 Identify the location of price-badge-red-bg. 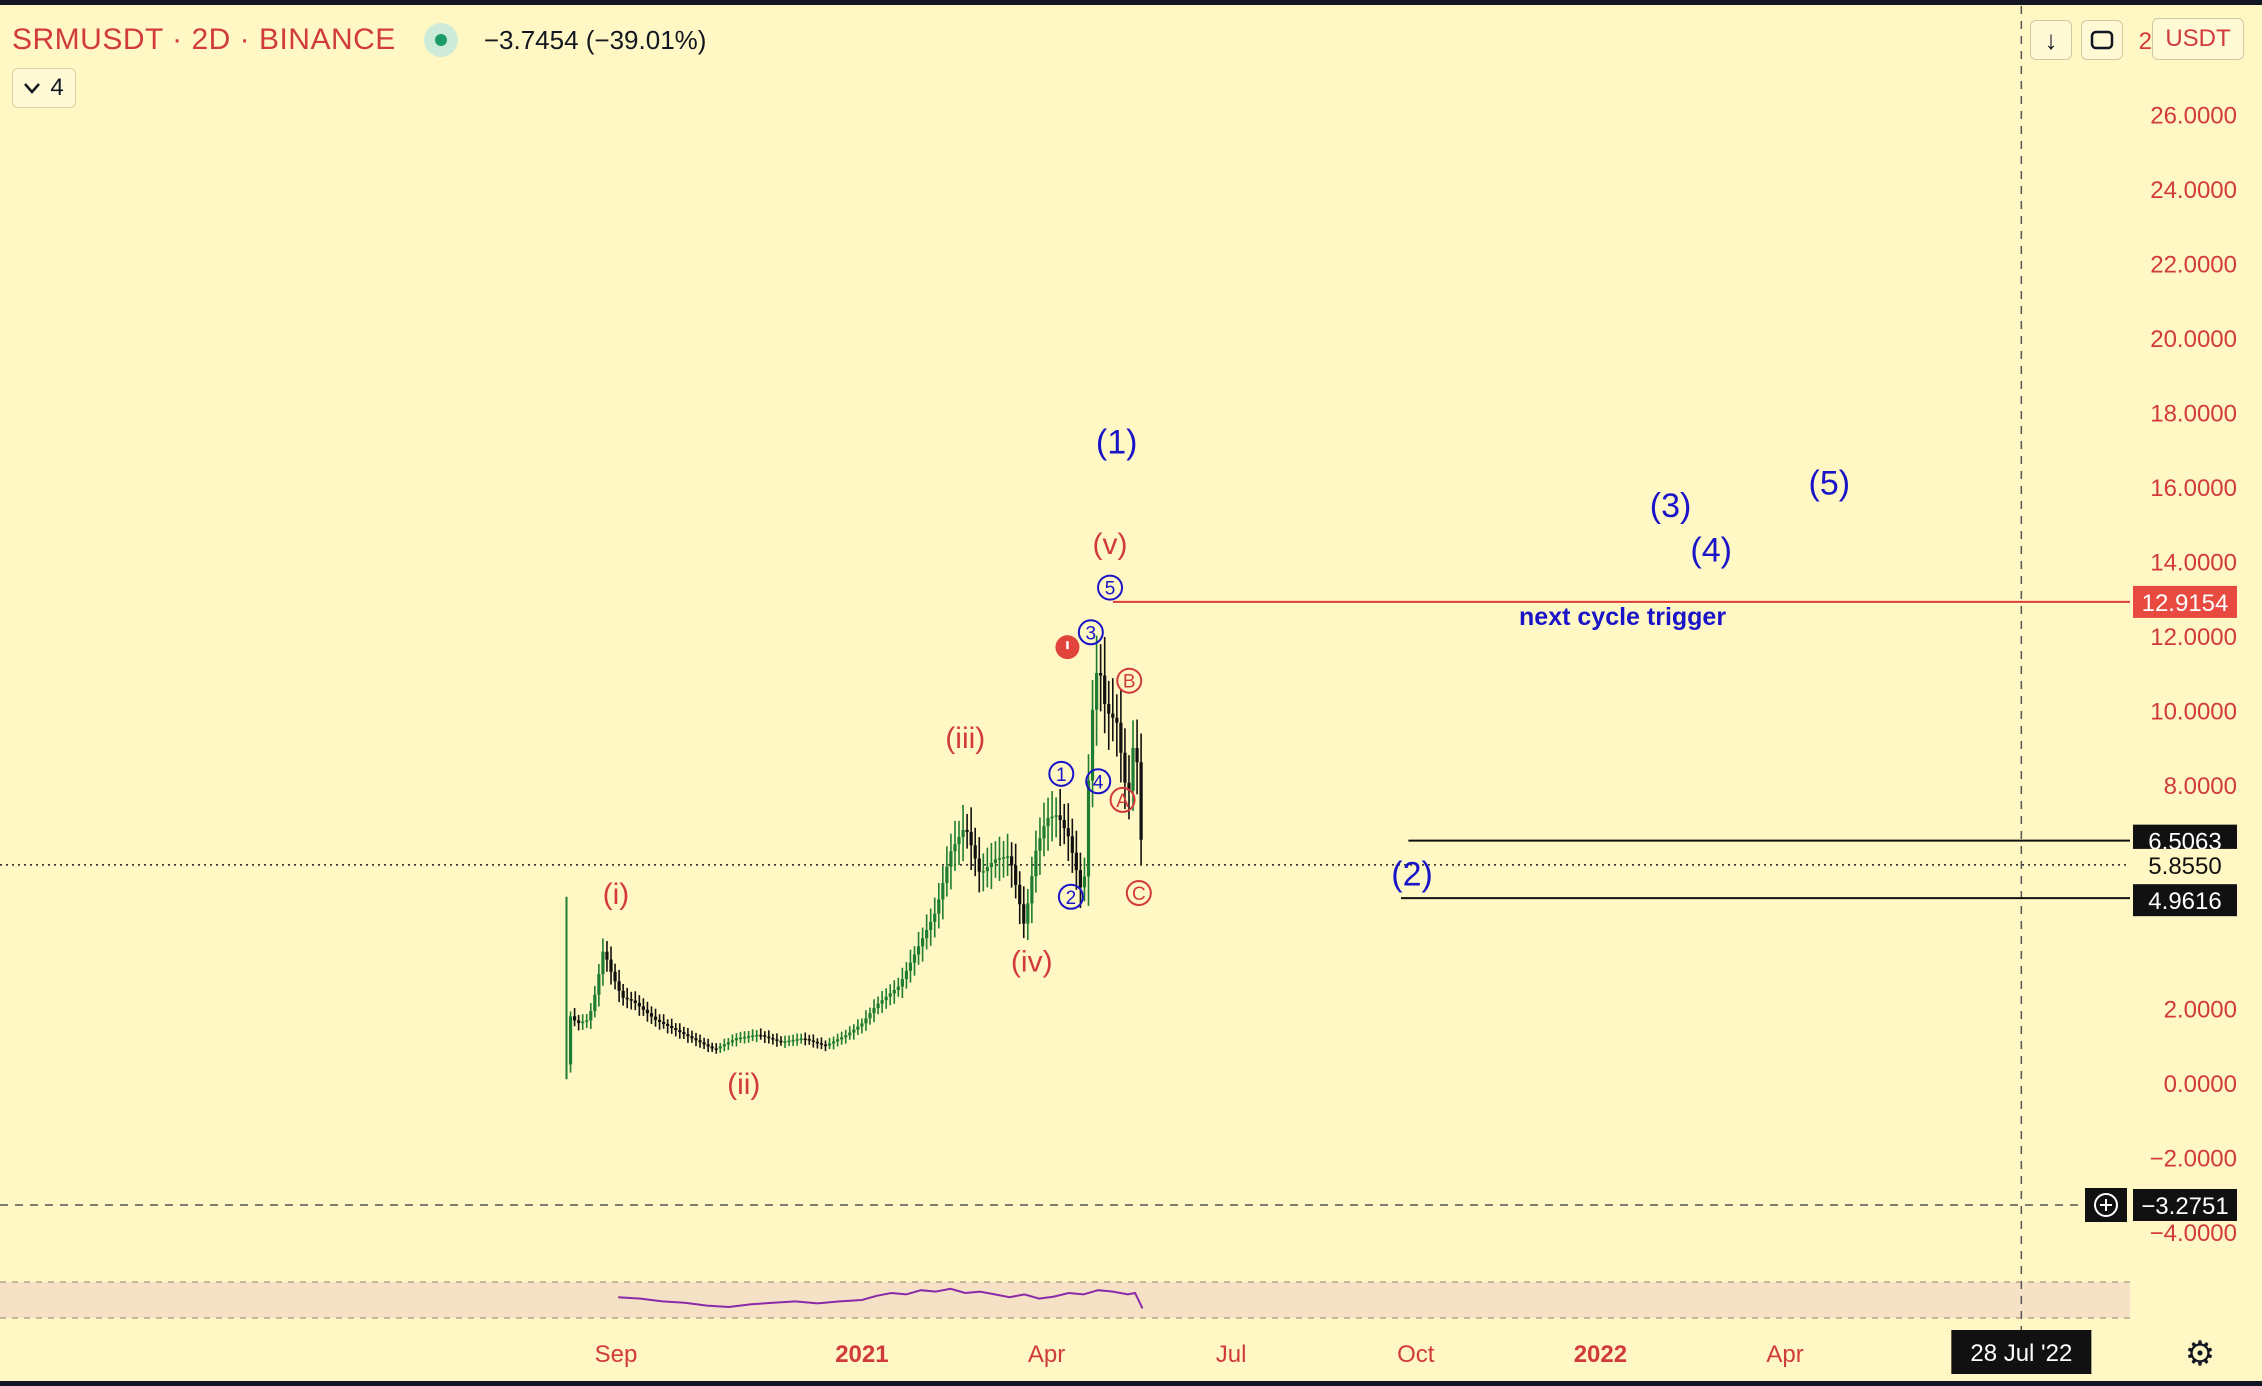
(2185, 601).